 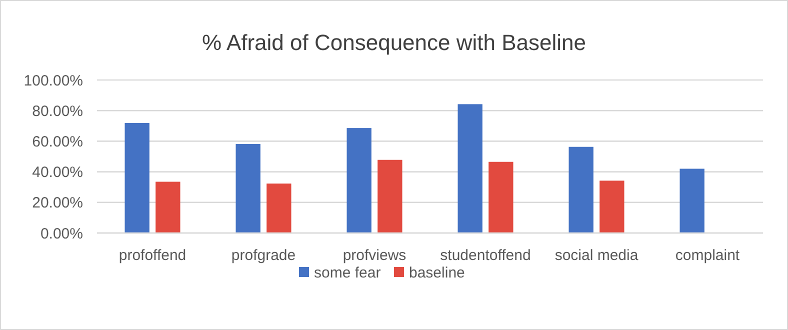 I want to click on y-tick-label: 20.00%, so click(x=57, y=203).